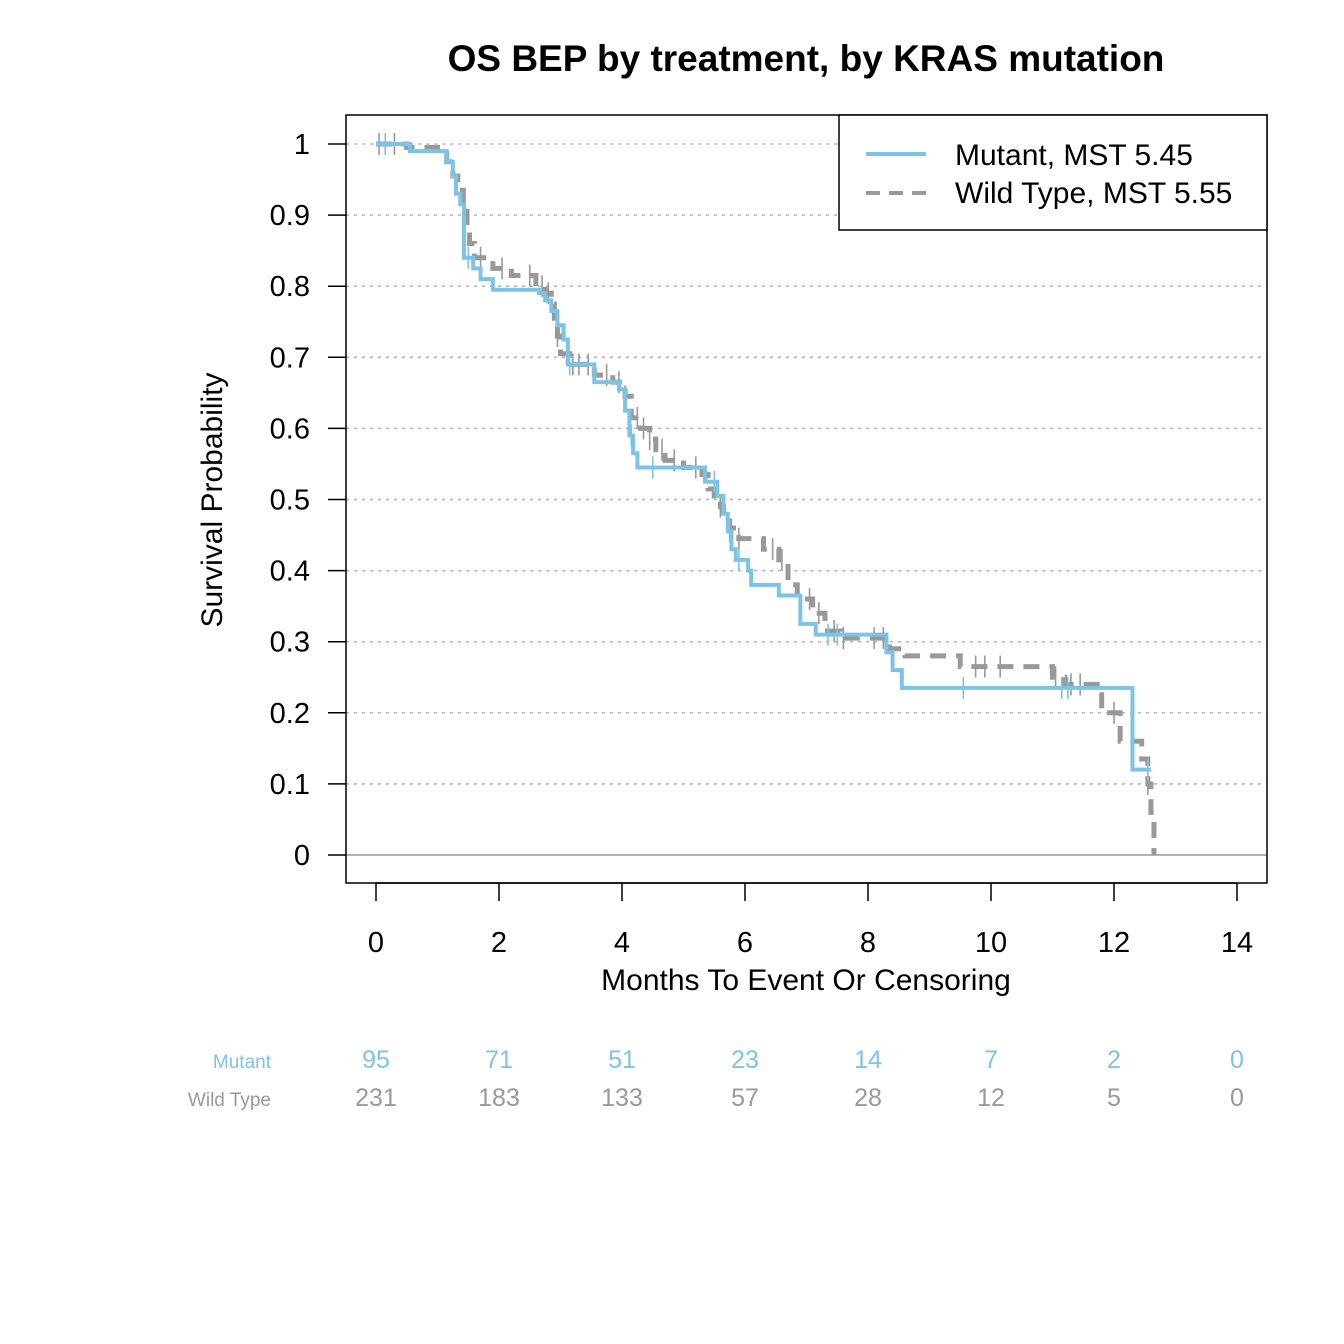  Describe the element at coordinates (622, 1060) in the screenshot. I see `risk-count-mutant-2: 51` at that location.